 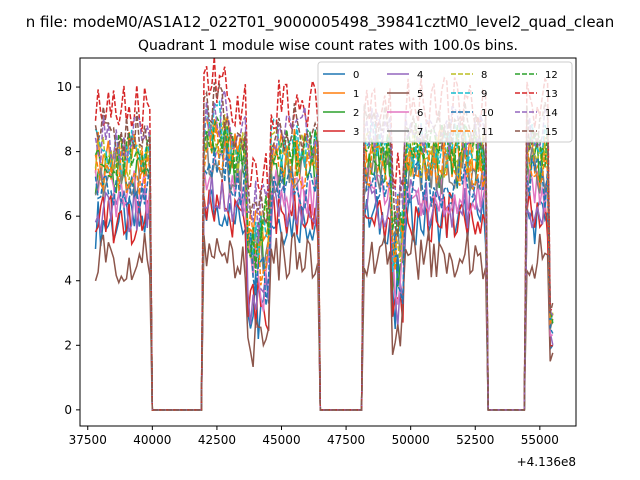 What do you see at coordinates (546, 462) in the screenshot?
I see `x-offset-label: +4.136e8` at bounding box center [546, 462].